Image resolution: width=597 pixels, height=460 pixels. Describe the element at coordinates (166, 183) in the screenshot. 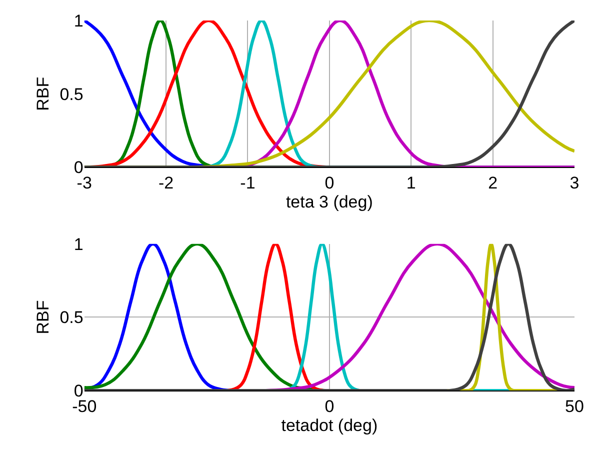

I see `x-tick-label: -2` at that location.